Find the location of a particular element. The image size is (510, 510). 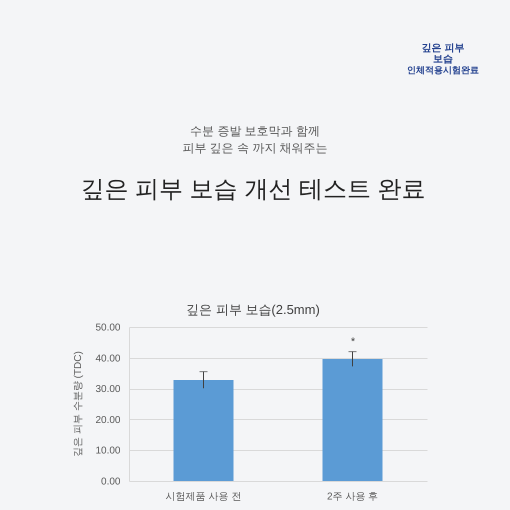

y-tick-label: 50.00 is located at coordinates (108, 328).